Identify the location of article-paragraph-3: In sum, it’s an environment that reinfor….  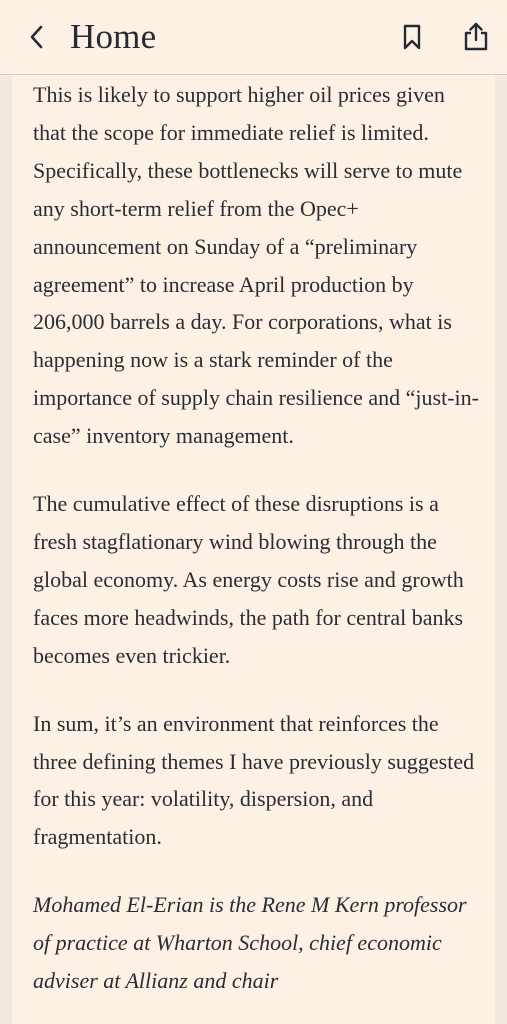
(254, 780).